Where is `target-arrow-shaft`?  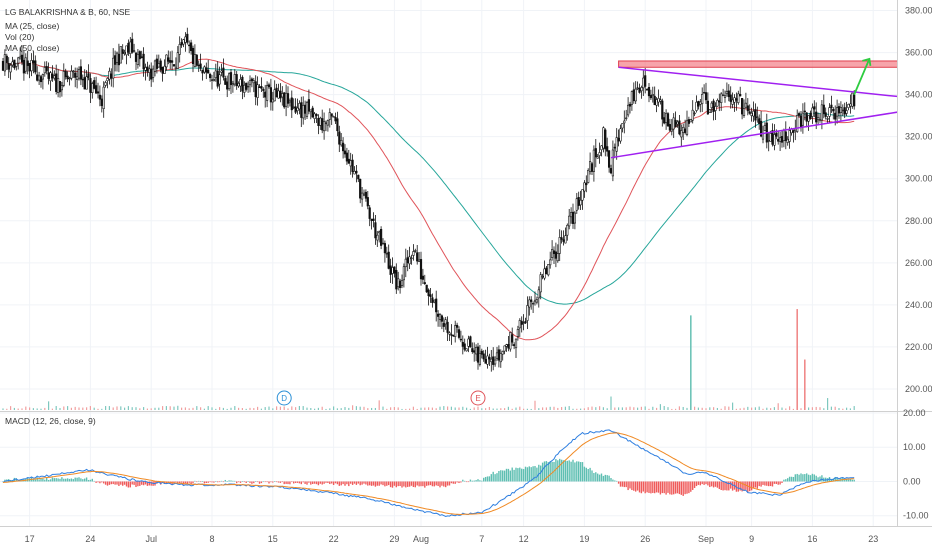 target-arrow-shaft is located at coordinates (862, 76).